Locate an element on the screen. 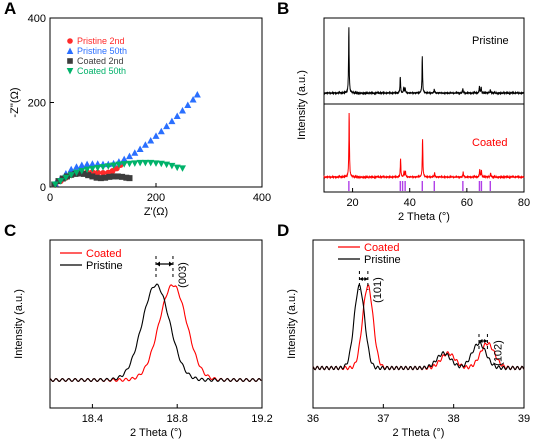  x-tick-label: 80 is located at coordinates (524, 203).